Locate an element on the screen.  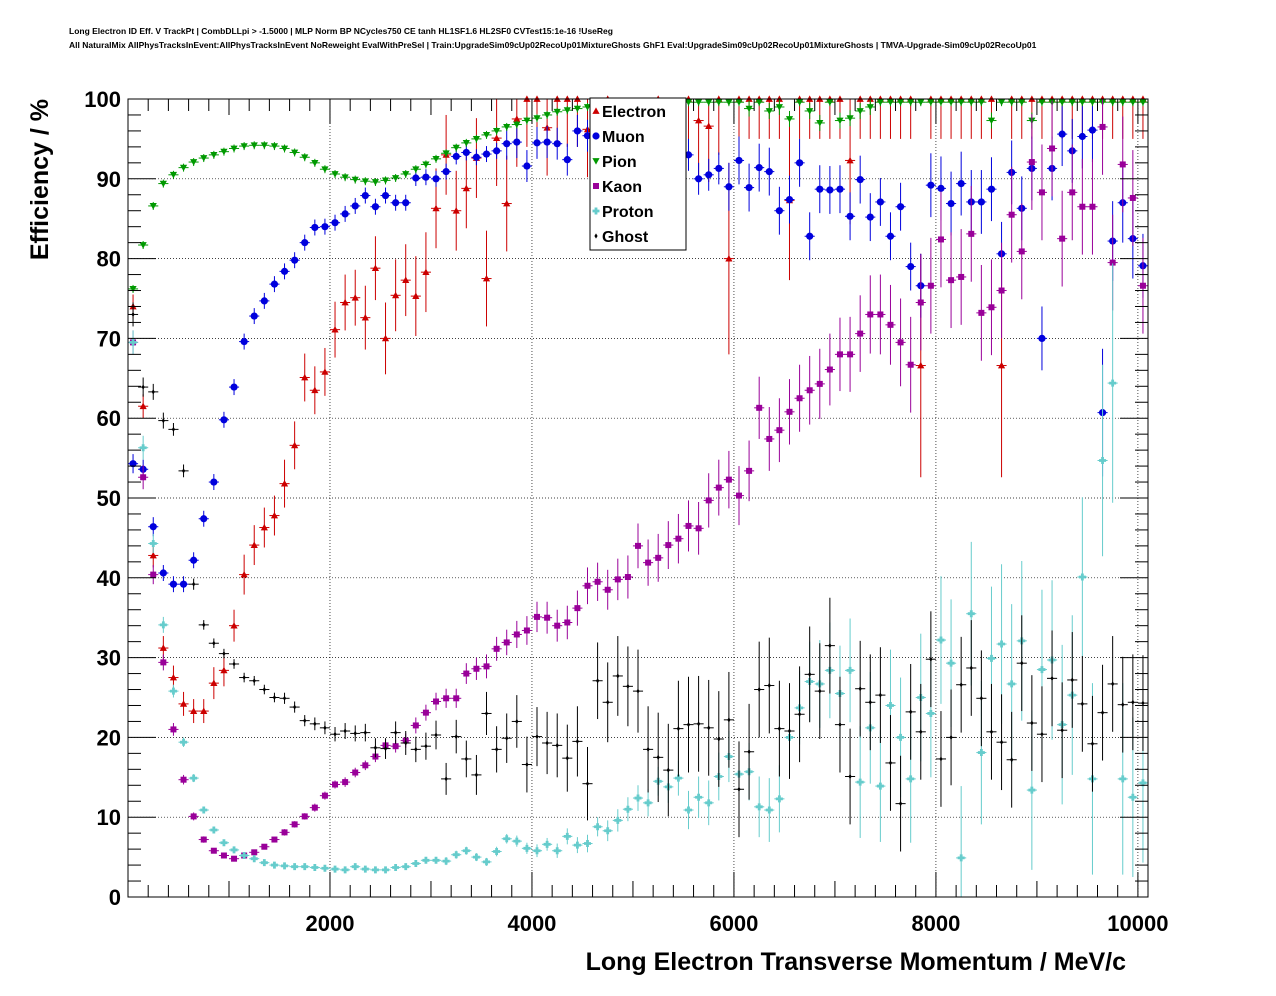
y-tick-label: 80 is located at coordinates (109, 259).